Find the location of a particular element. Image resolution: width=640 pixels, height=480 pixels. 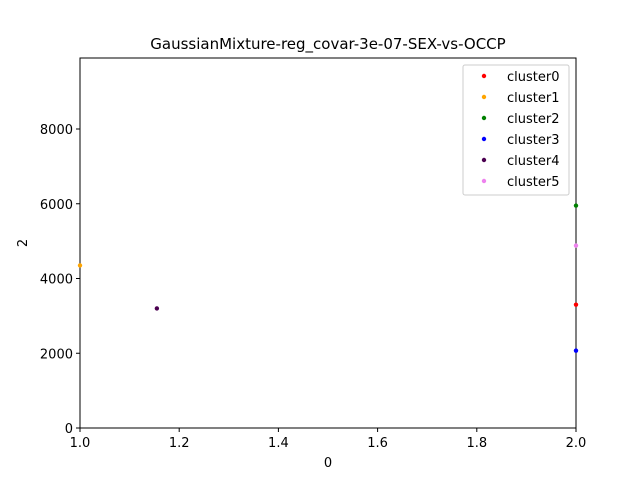

data-point-cluster1 is located at coordinates (80, 265).